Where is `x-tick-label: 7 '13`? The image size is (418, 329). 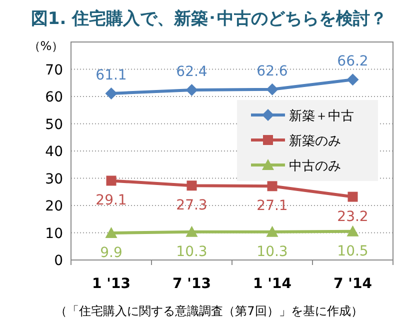
x-tick-label: 7 '13 is located at coordinates (191, 284).